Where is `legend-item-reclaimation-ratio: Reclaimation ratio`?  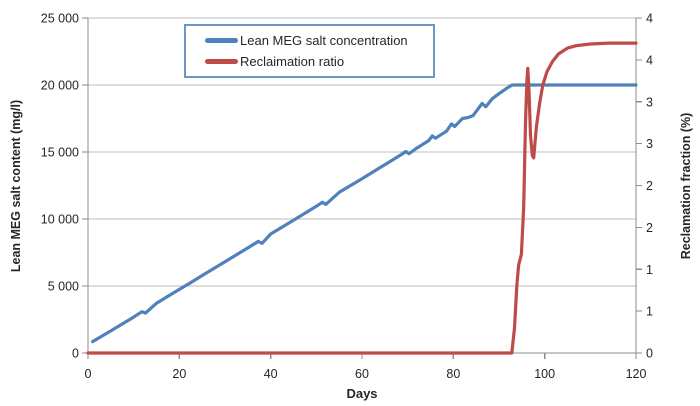 legend-item-reclaimation-ratio: Reclaimation ratio is located at coordinates (319, 61).